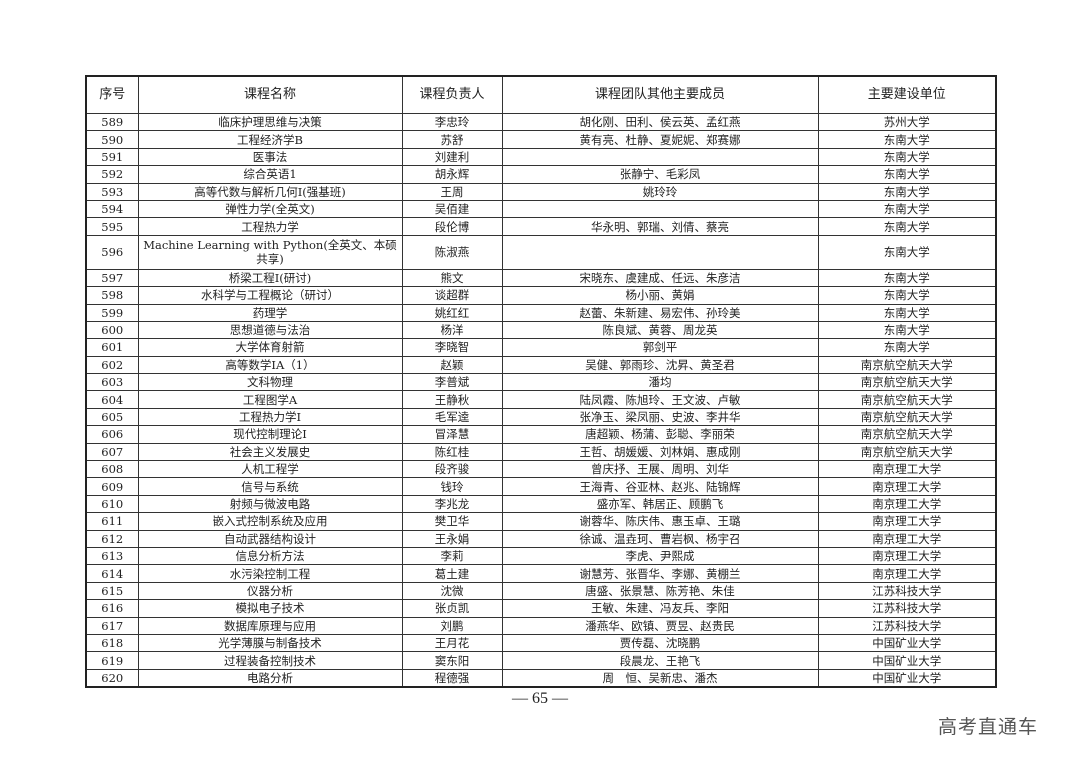 The width and height of the screenshot is (1080, 764). What do you see at coordinates (270, 382) in the screenshot?
I see `cell-course-name: 文科物理` at bounding box center [270, 382].